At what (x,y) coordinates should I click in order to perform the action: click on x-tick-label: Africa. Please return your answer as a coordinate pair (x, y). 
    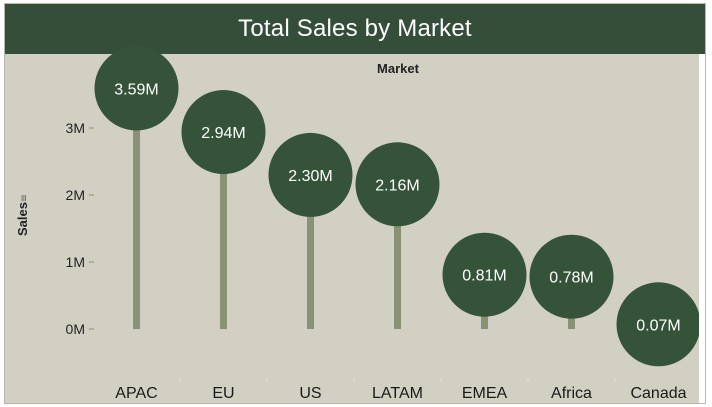
    Looking at the image, I should click on (571, 393).